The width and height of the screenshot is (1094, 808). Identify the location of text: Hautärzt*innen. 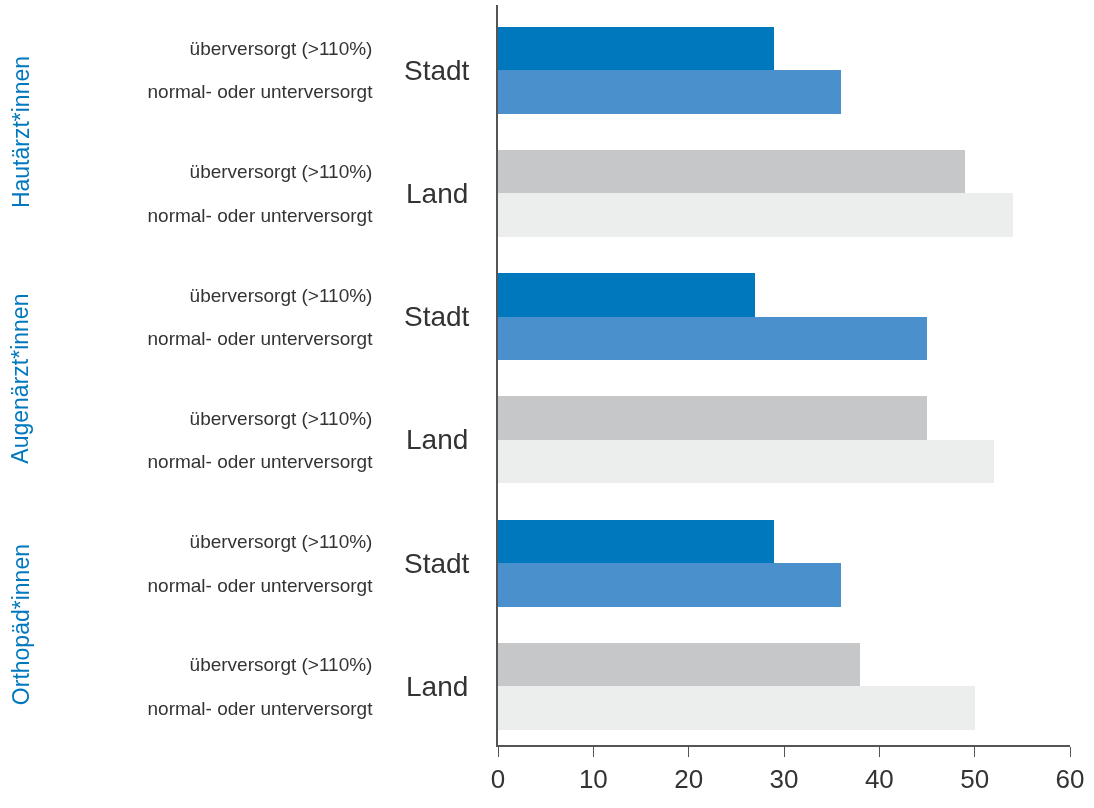
(20, 132).